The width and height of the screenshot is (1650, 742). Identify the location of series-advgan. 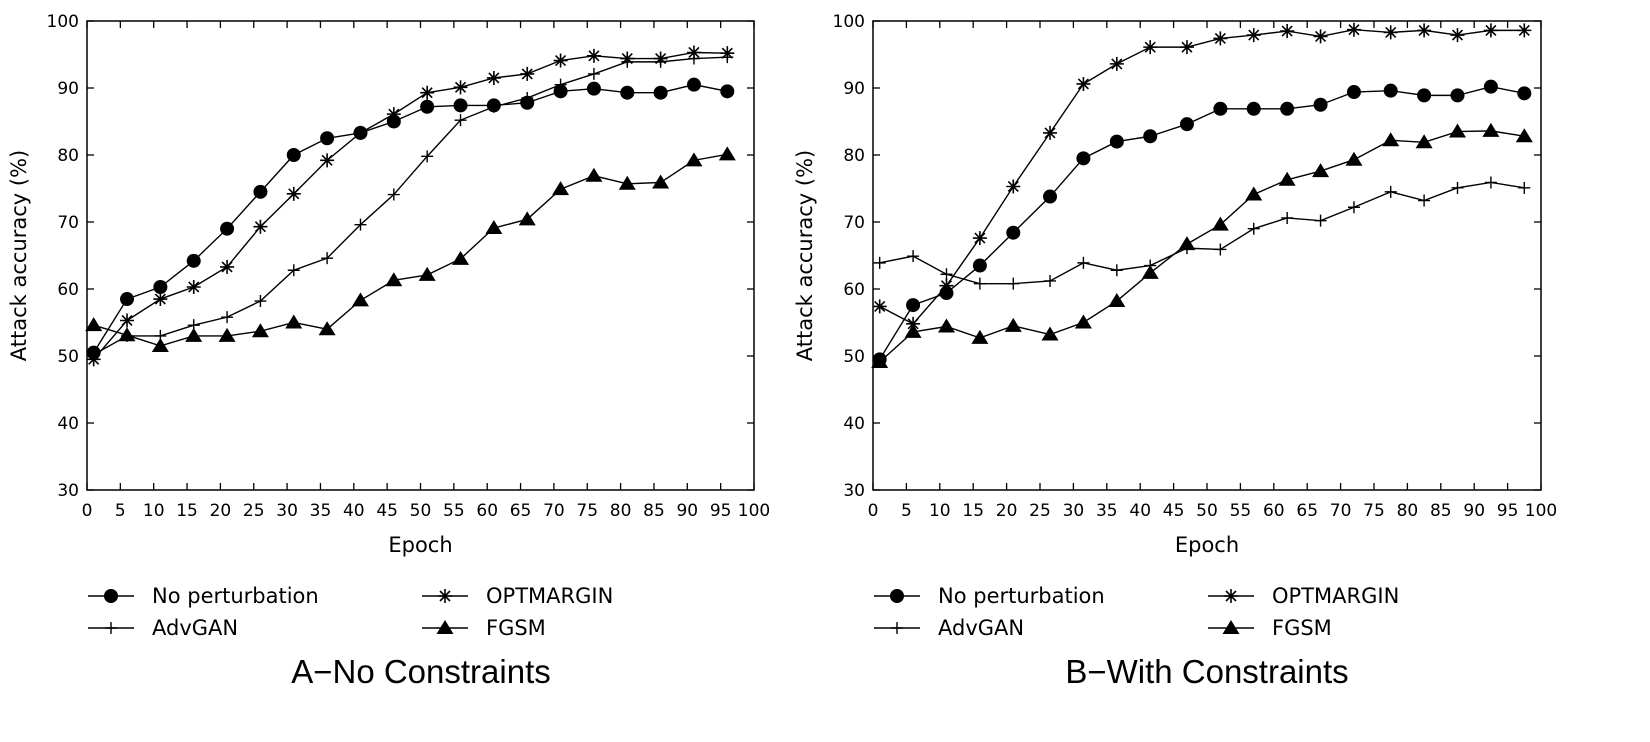
(1202, 233).